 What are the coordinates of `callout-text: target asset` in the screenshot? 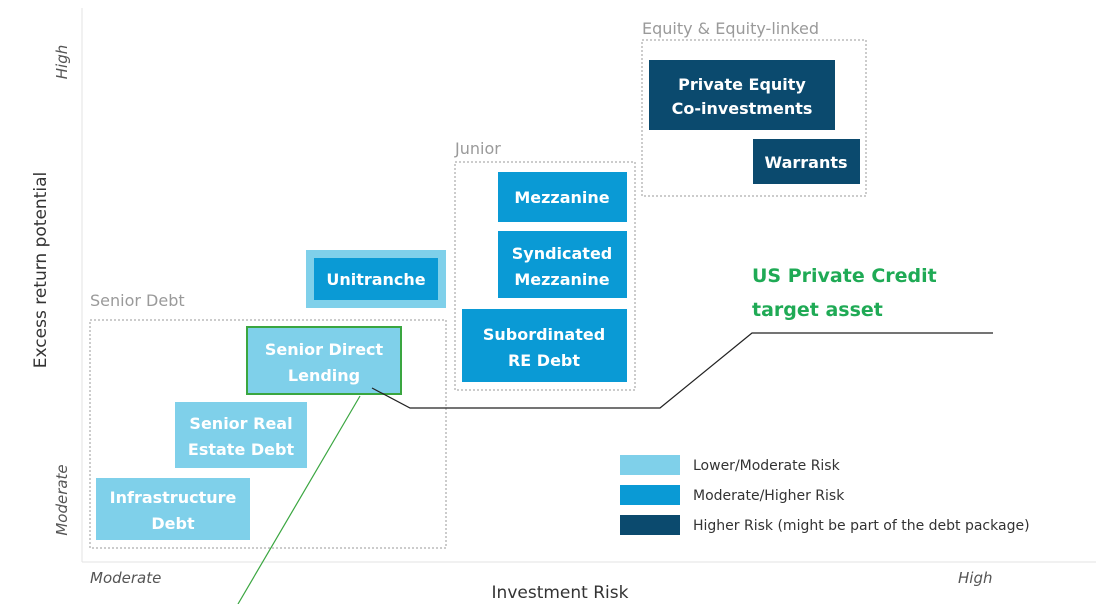 It's located at (817, 310).